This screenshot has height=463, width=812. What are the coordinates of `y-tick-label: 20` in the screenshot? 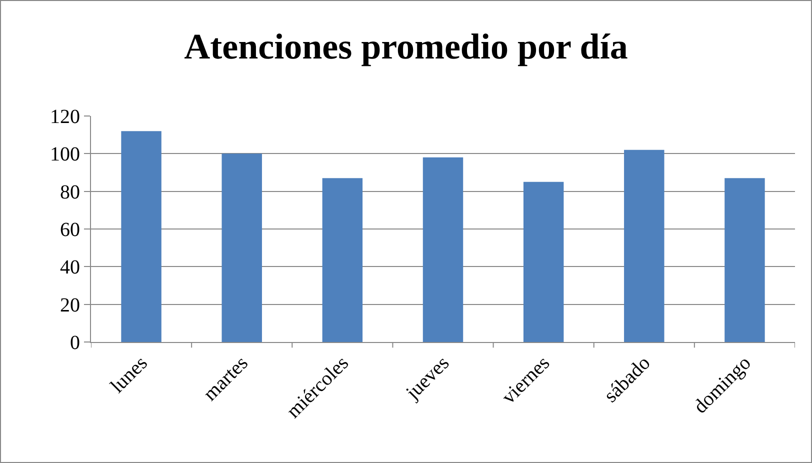 It's located at (70, 305).